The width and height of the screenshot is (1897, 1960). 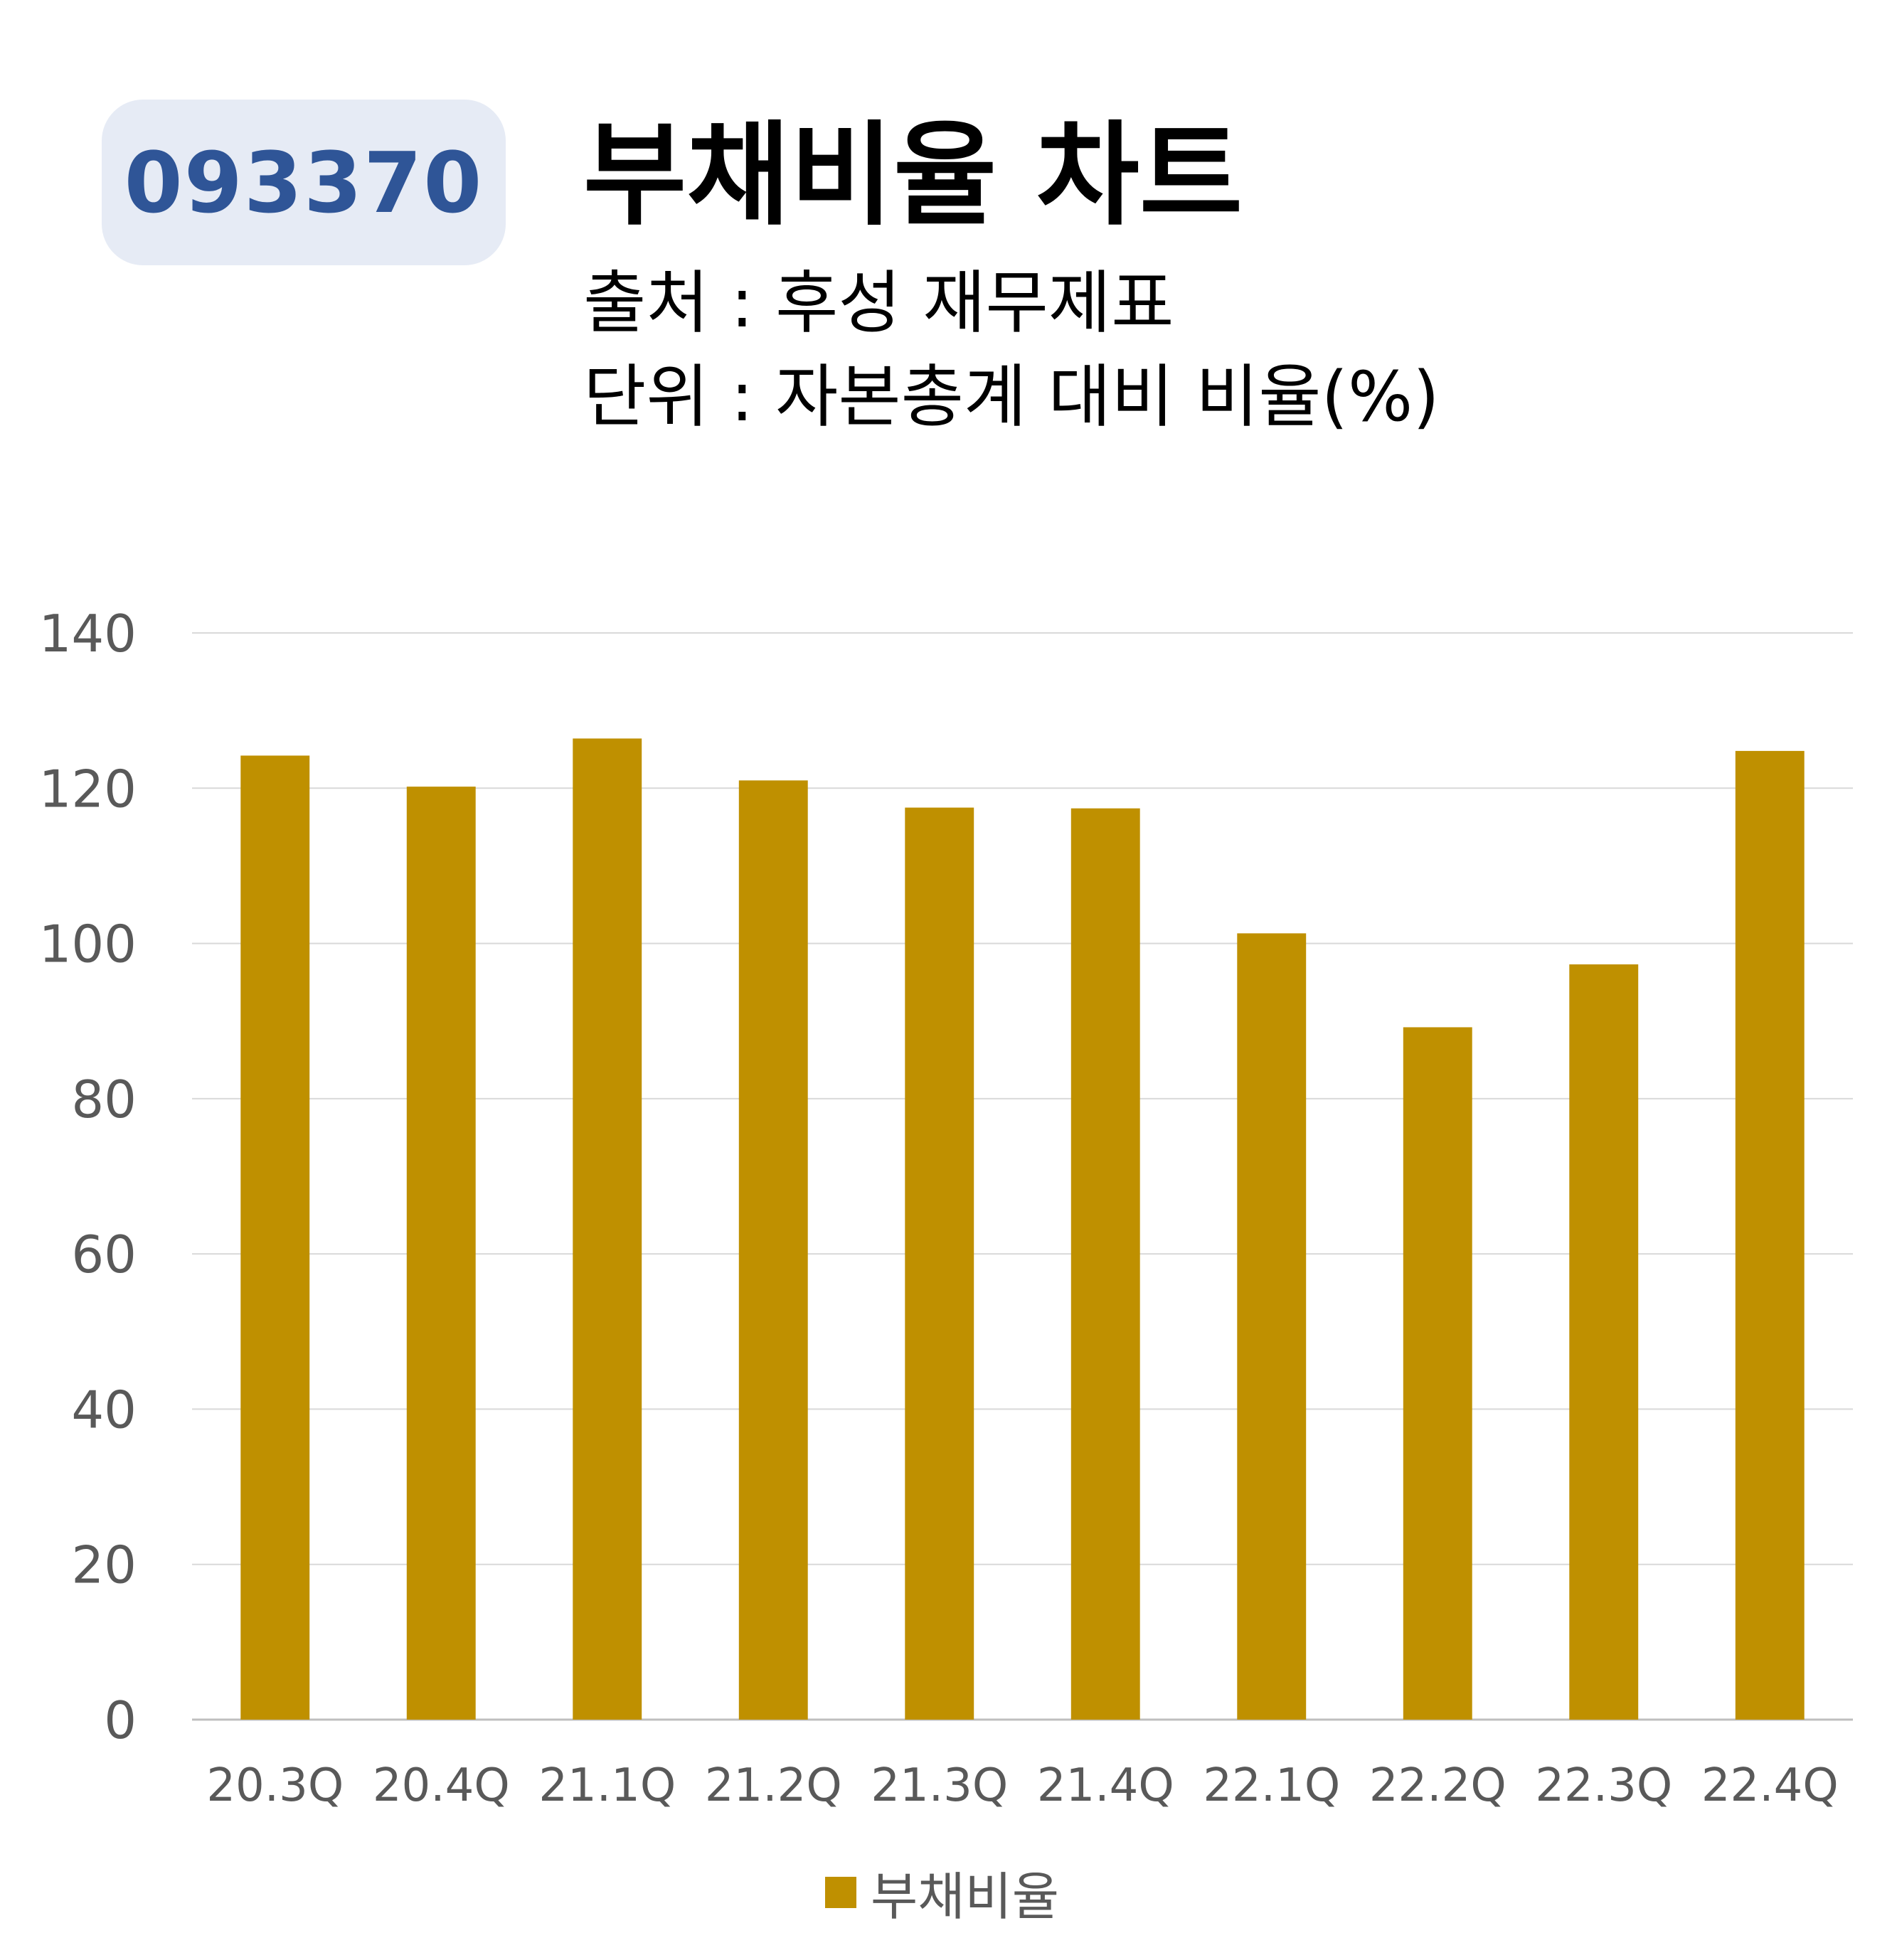 I want to click on ticker-badge: 093370, so click(x=304, y=182).